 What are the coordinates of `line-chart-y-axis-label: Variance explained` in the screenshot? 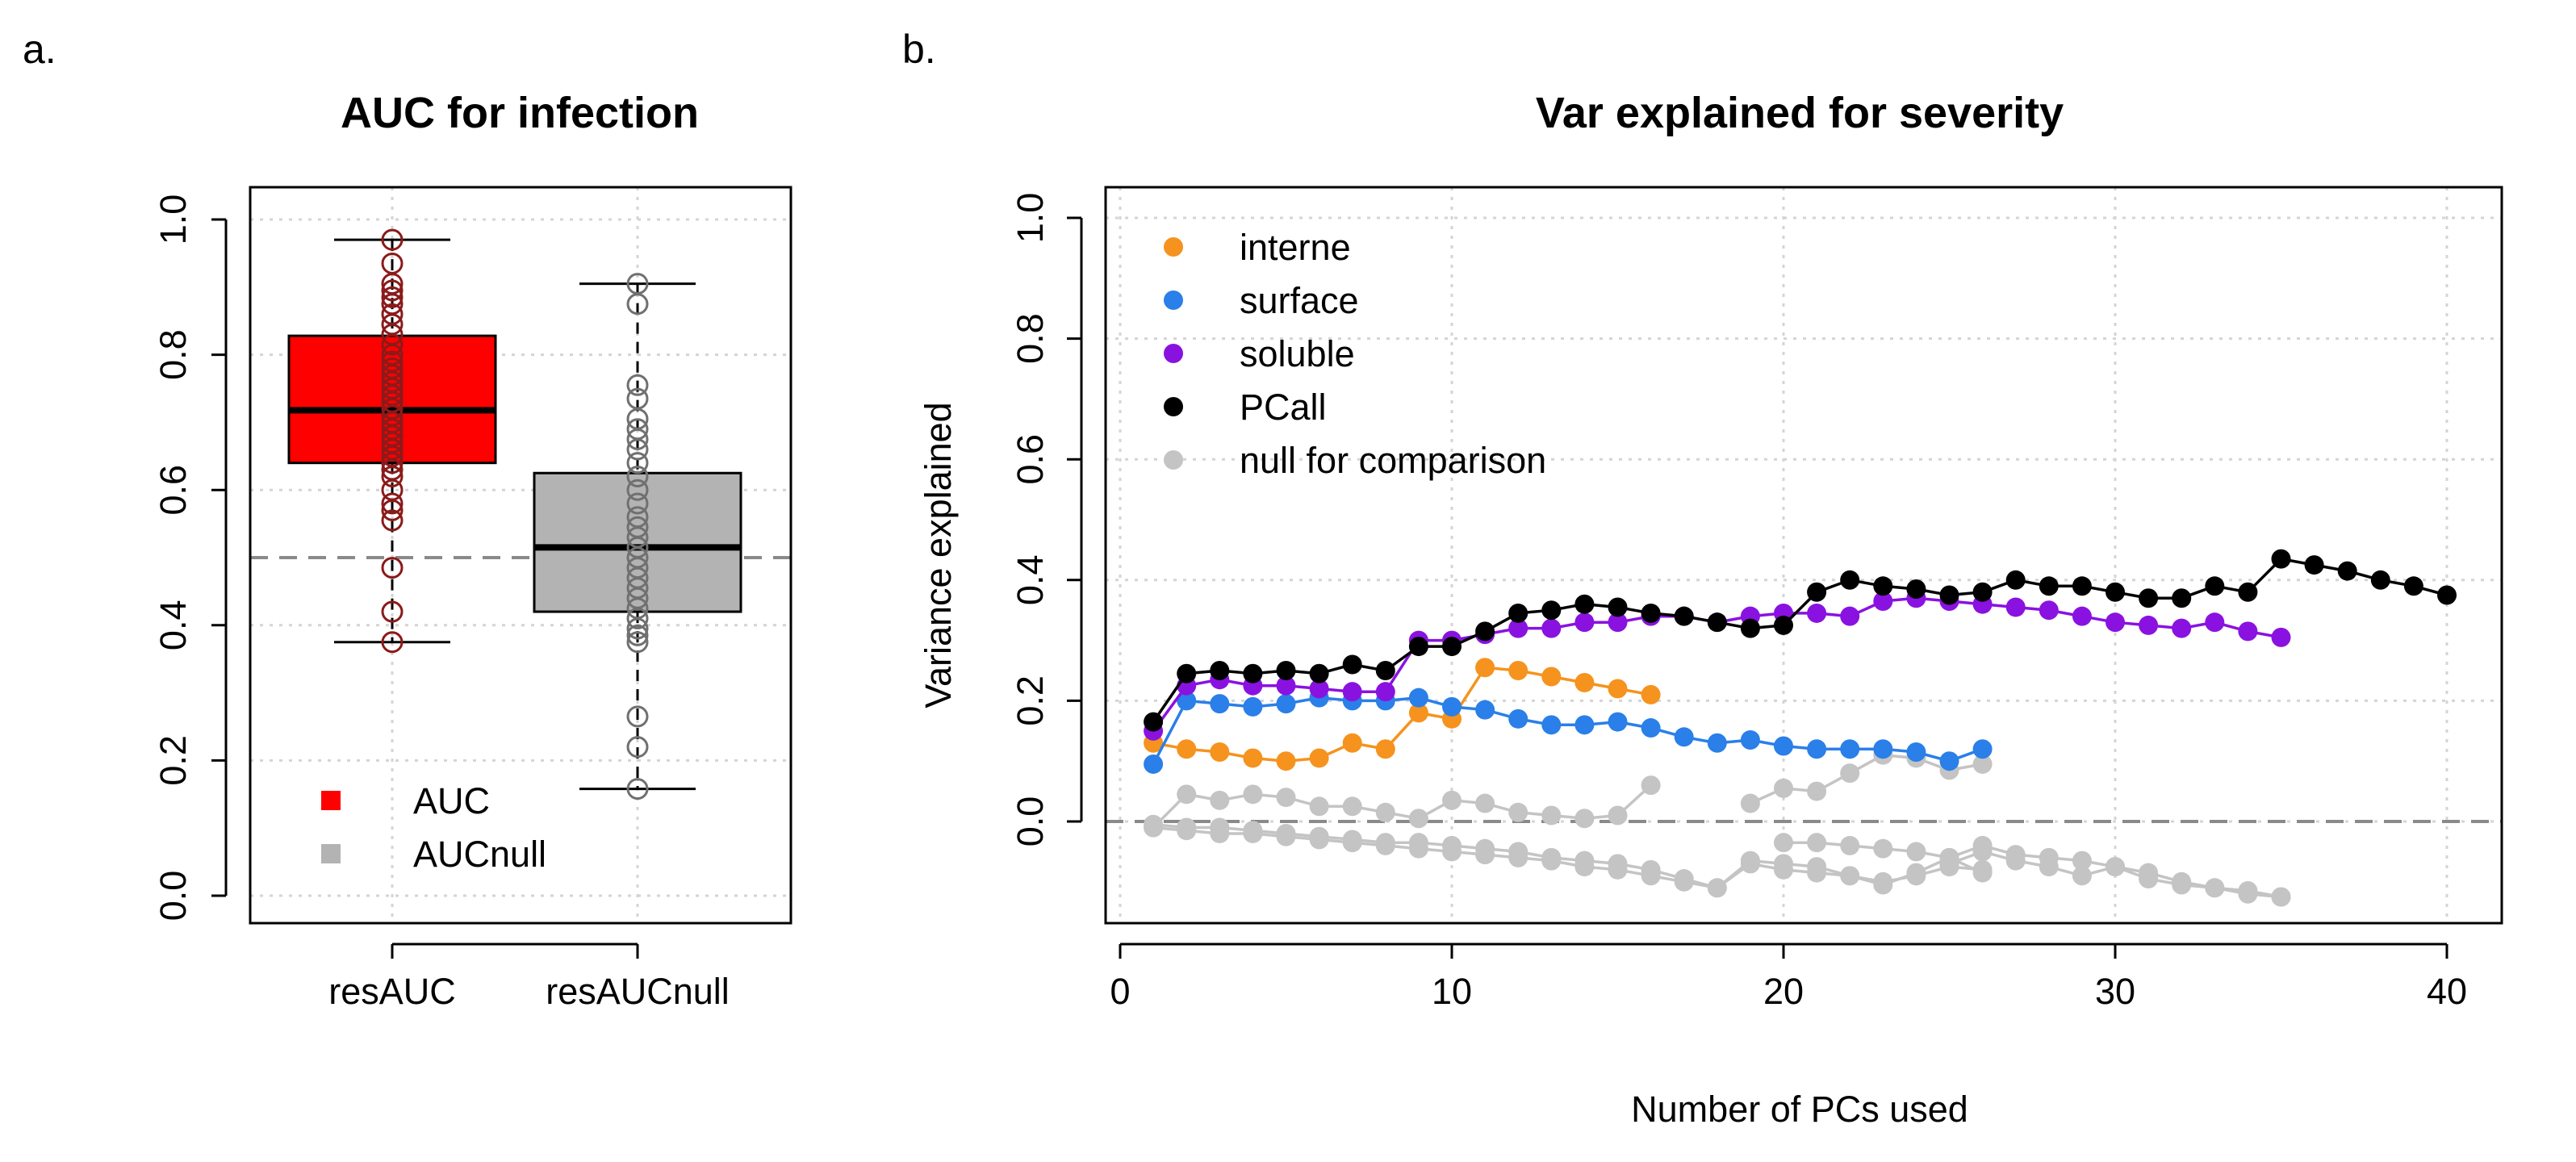 It's located at (938, 555).